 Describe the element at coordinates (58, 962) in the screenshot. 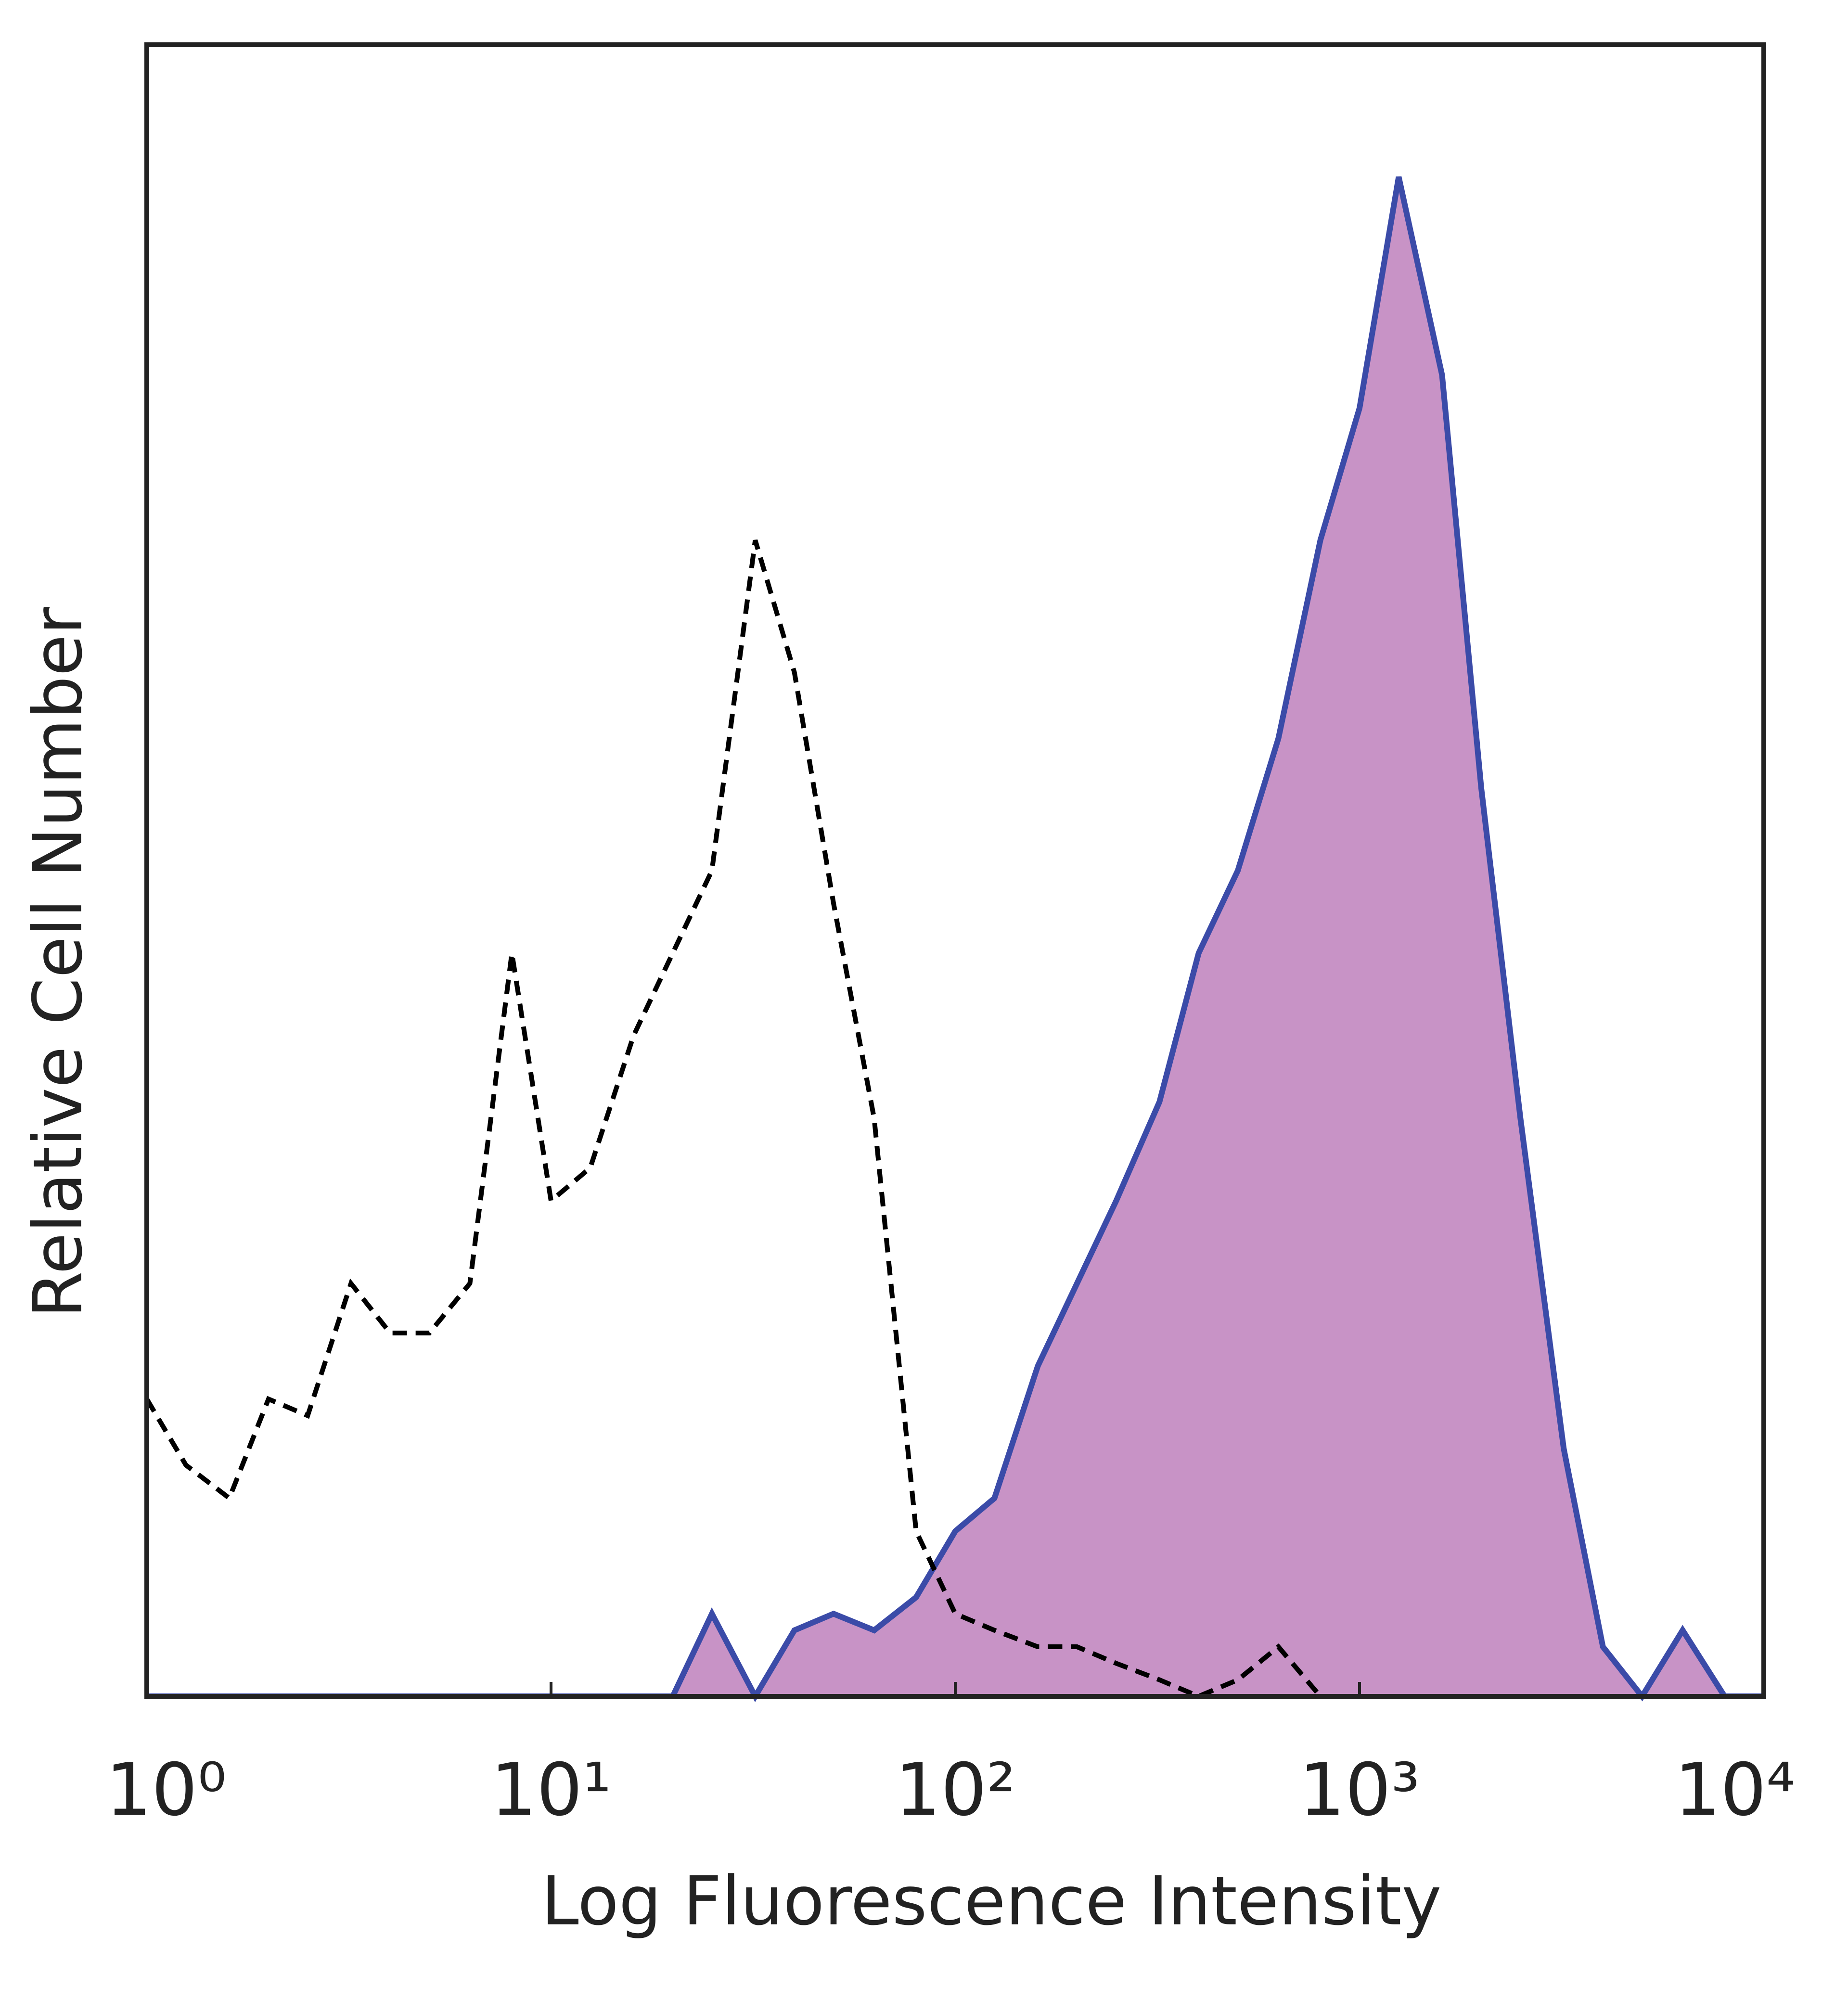

I see `y-axis-label: Relative Cell Number` at that location.